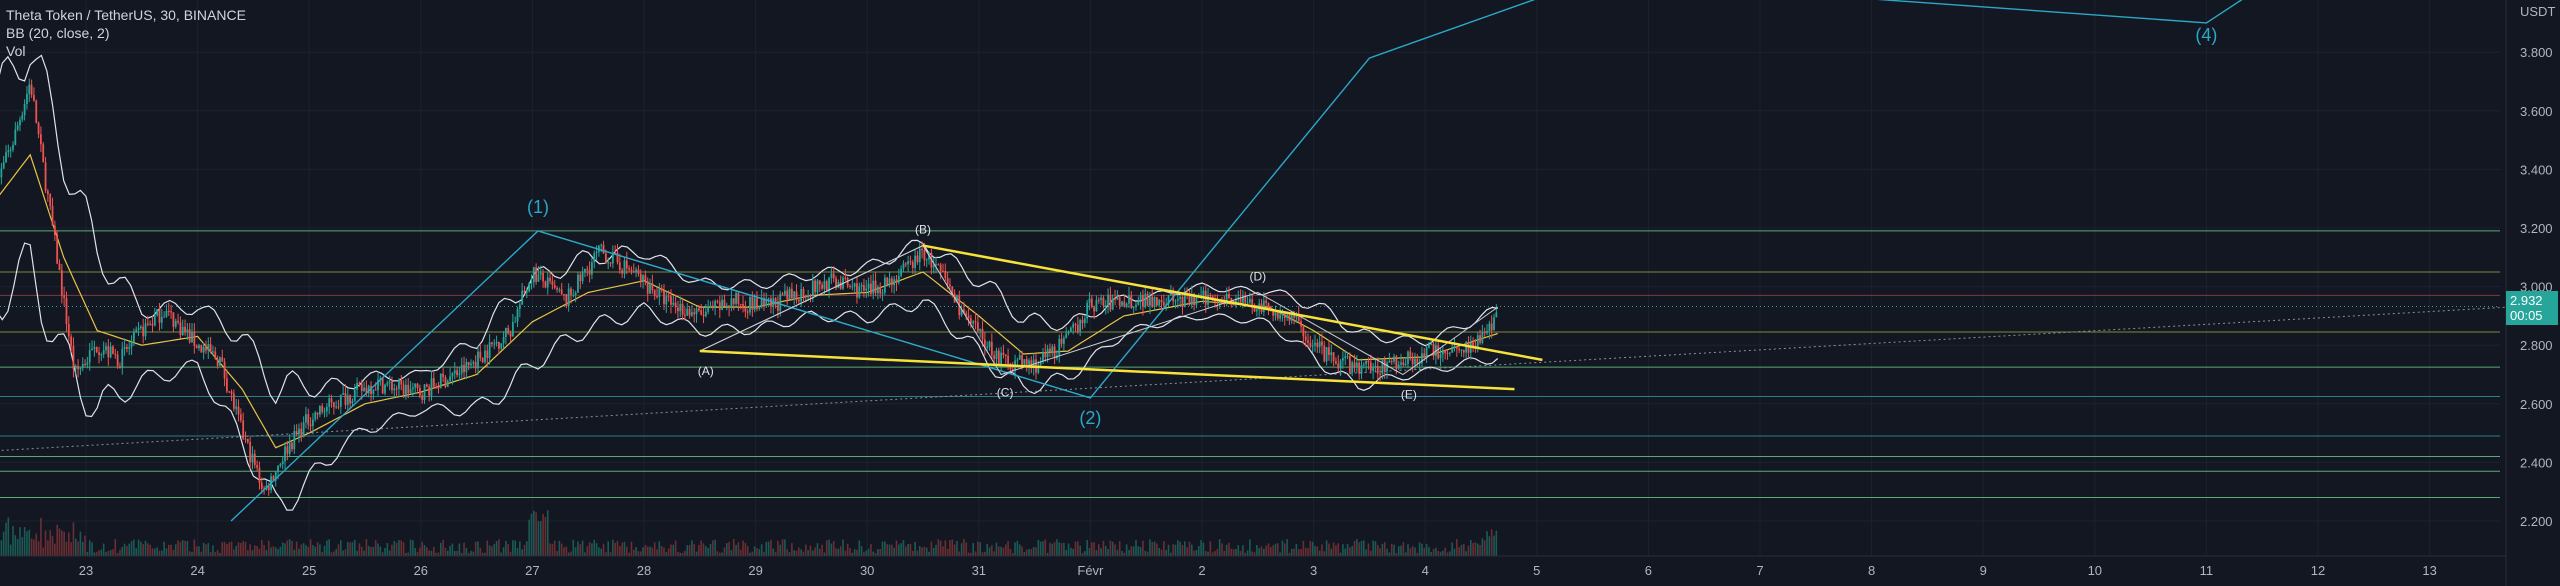 The height and width of the screenshot is (586, 2560). Describe the element at coordinates (16, 51) in the screenshot. I see `legend-vol: Vol` at that location.